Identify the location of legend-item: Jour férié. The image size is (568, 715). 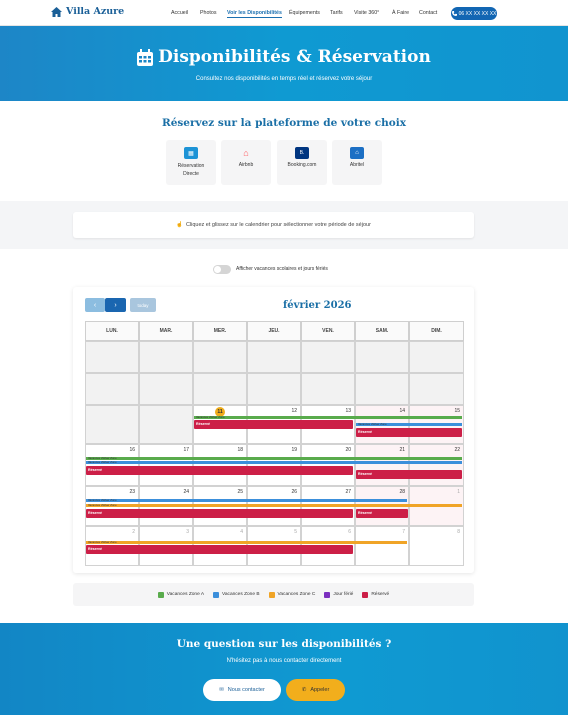
(339, 594).